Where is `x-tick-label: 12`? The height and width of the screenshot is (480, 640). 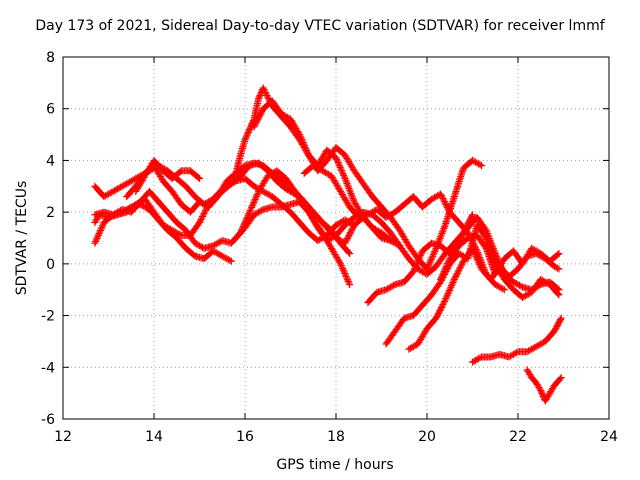 x-tick-label: 12 is located at coordinates (63, 437).